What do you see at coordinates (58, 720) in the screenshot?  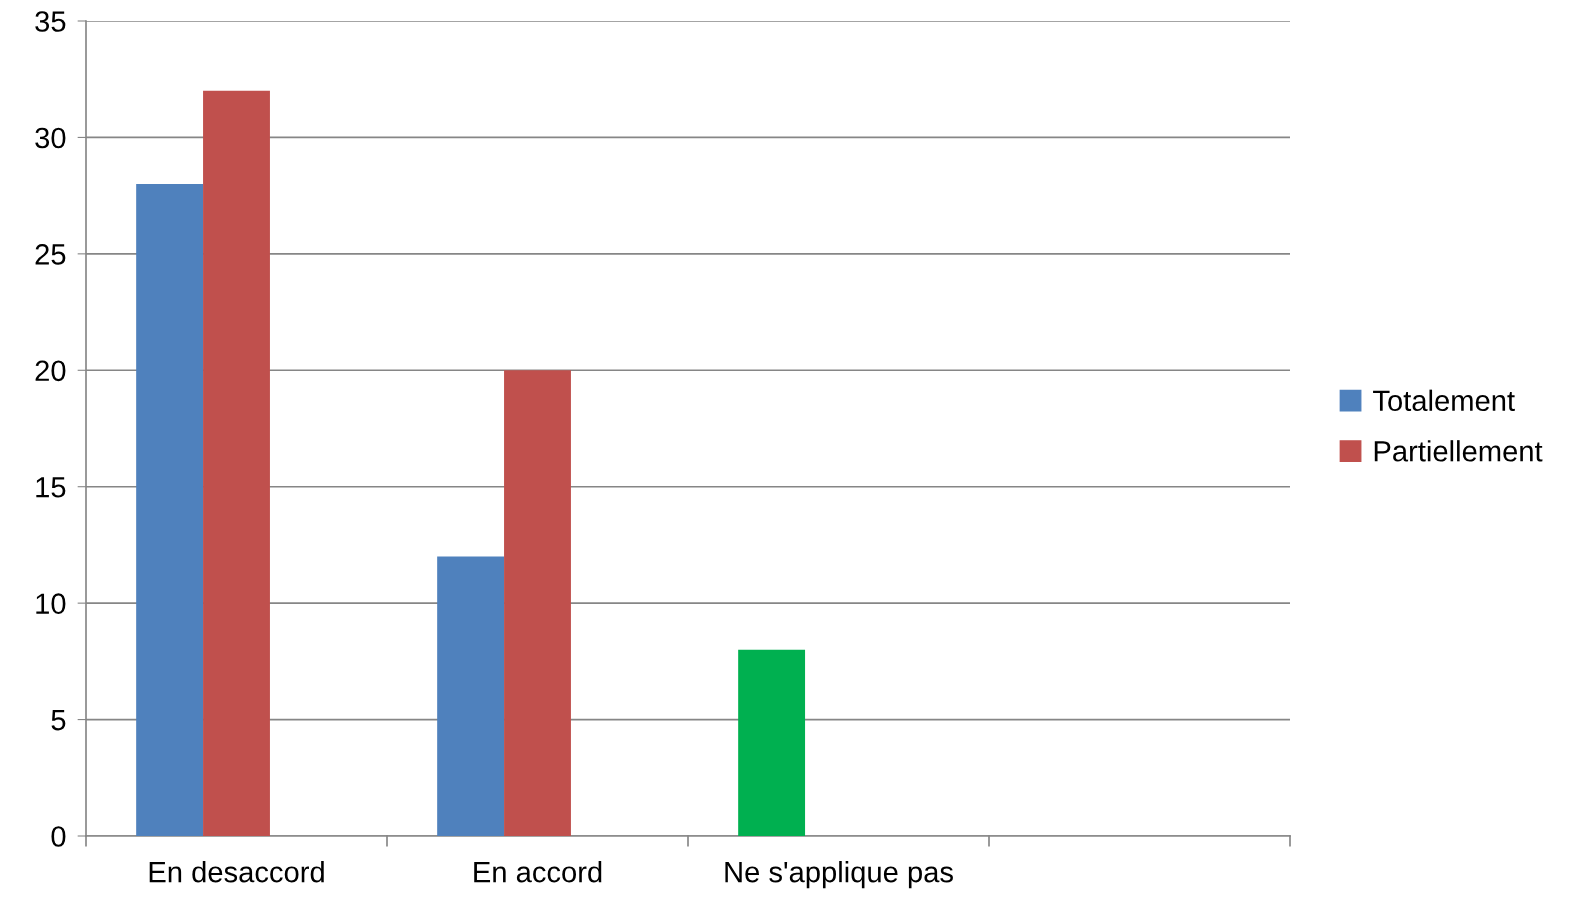 I see `y-tick-label: 5` at bounding box center [58, 720].